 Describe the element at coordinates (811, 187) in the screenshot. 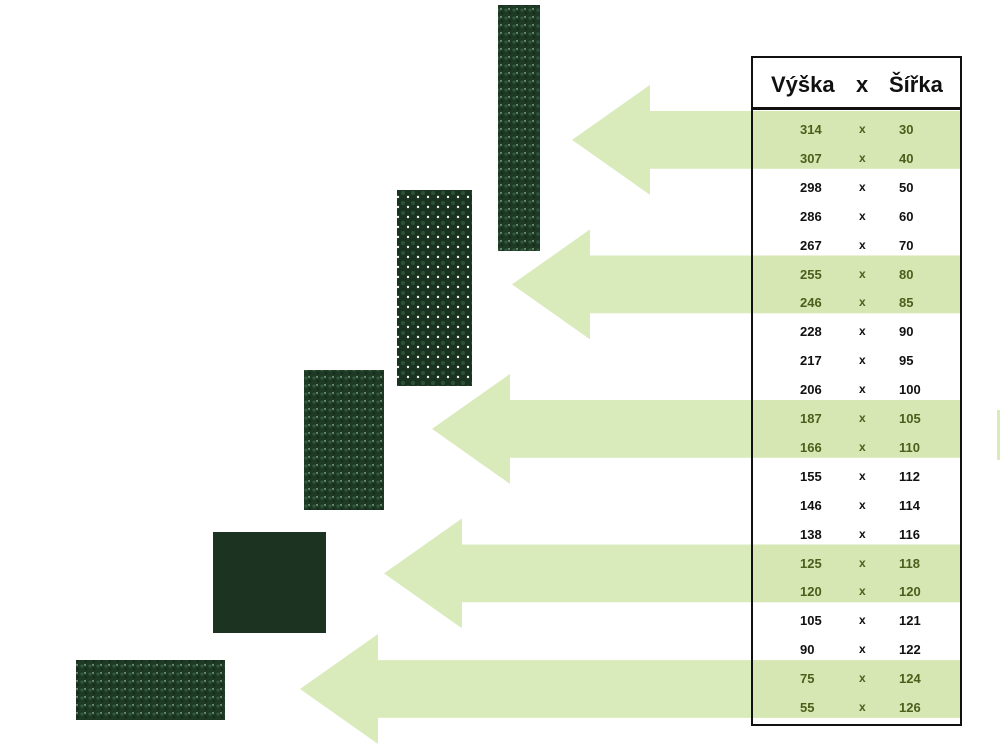

I see `height-value: 298` at that location.